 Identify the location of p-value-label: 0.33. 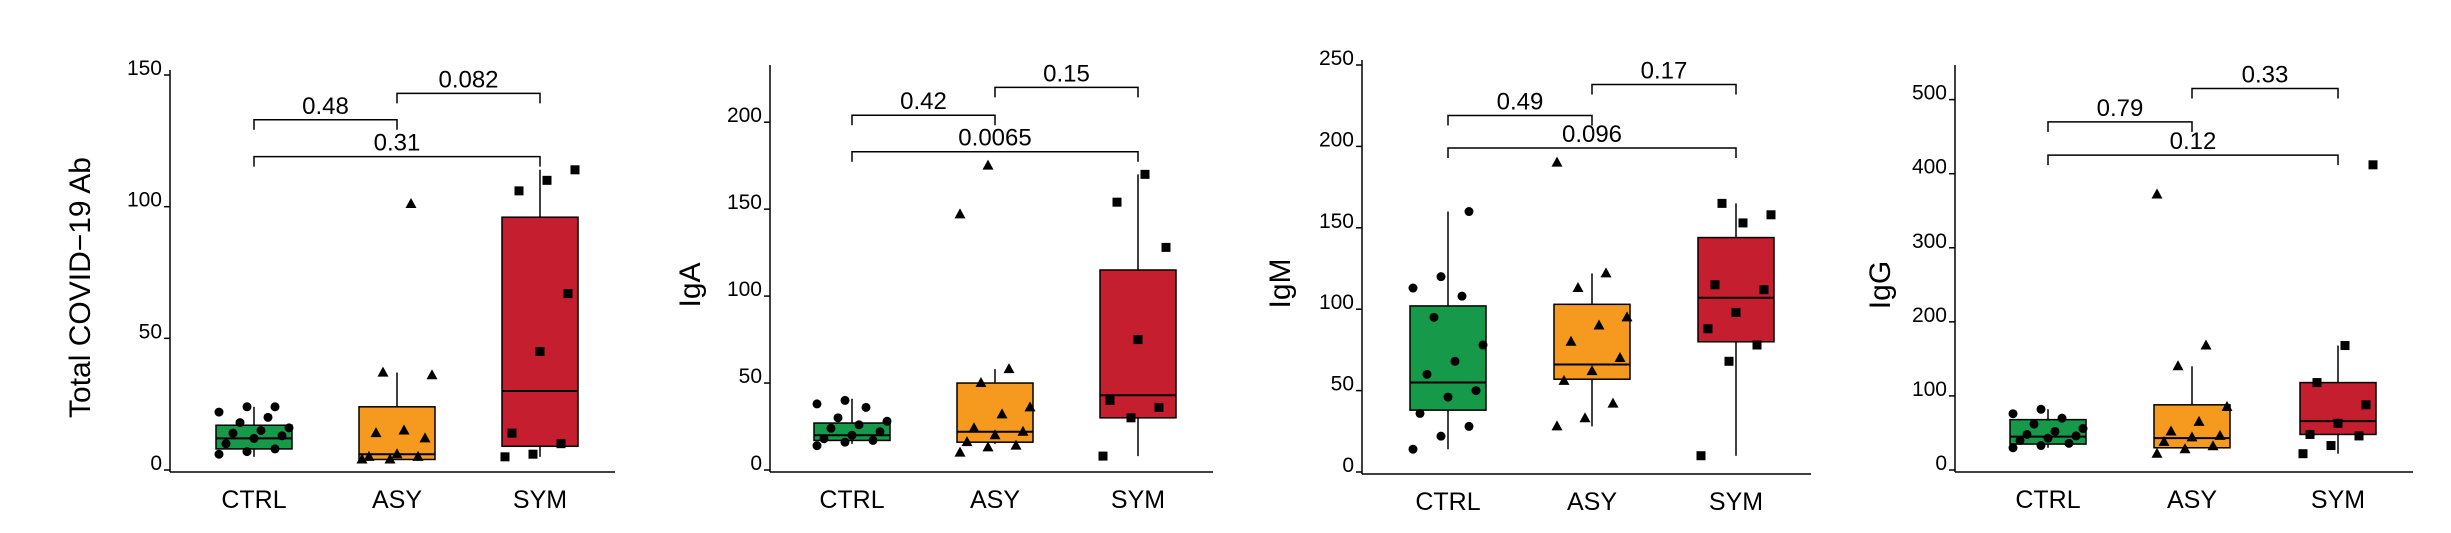
(2265, 75).